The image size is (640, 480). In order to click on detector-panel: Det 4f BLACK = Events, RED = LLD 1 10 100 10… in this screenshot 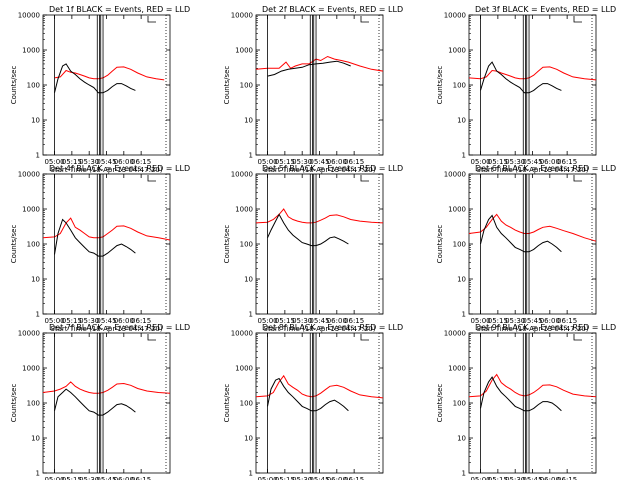, I will do `click(100, 248)`.